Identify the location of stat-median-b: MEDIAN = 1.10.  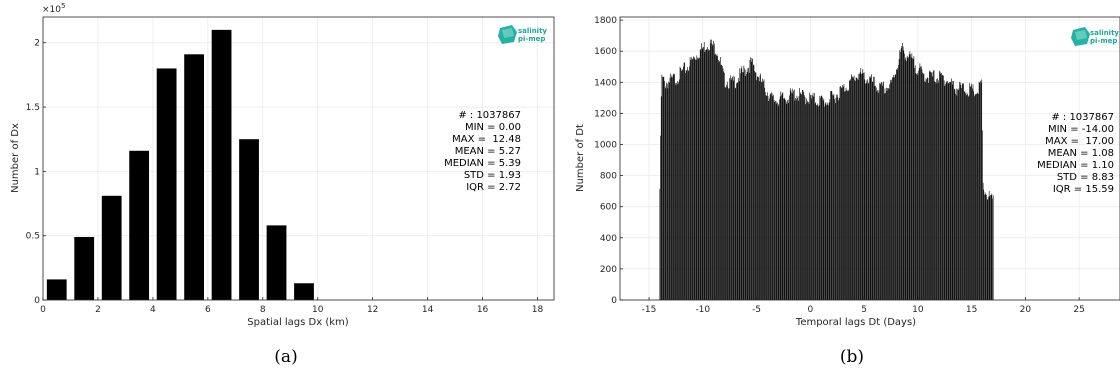
(1075, 165).